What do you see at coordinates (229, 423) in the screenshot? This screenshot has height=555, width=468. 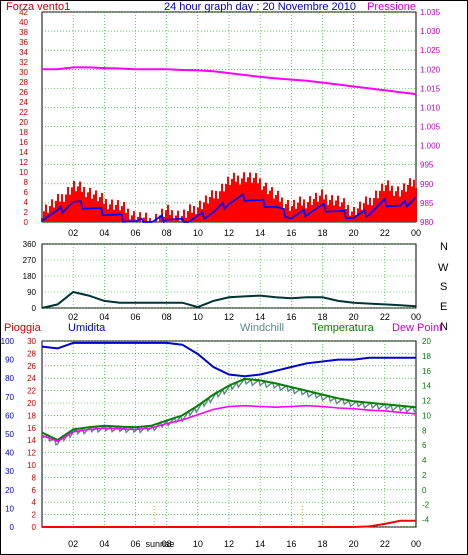 I see `dewpoint-line` at bounding box center [229, 423].